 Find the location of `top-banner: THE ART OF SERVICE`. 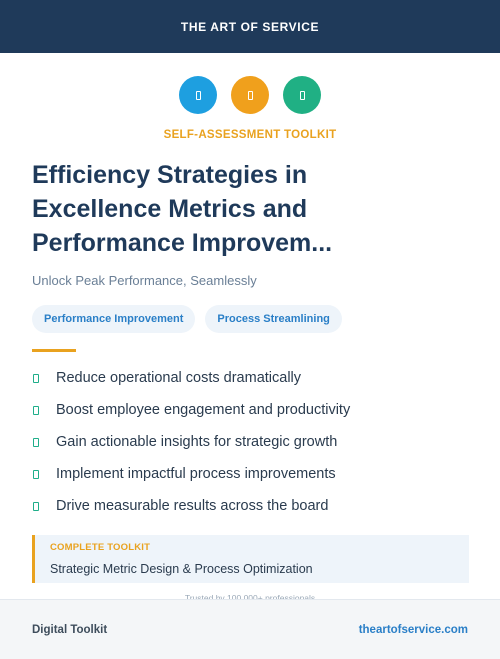

top-banner: THE ART OF SERVICE is located at coordinates (250, 26).